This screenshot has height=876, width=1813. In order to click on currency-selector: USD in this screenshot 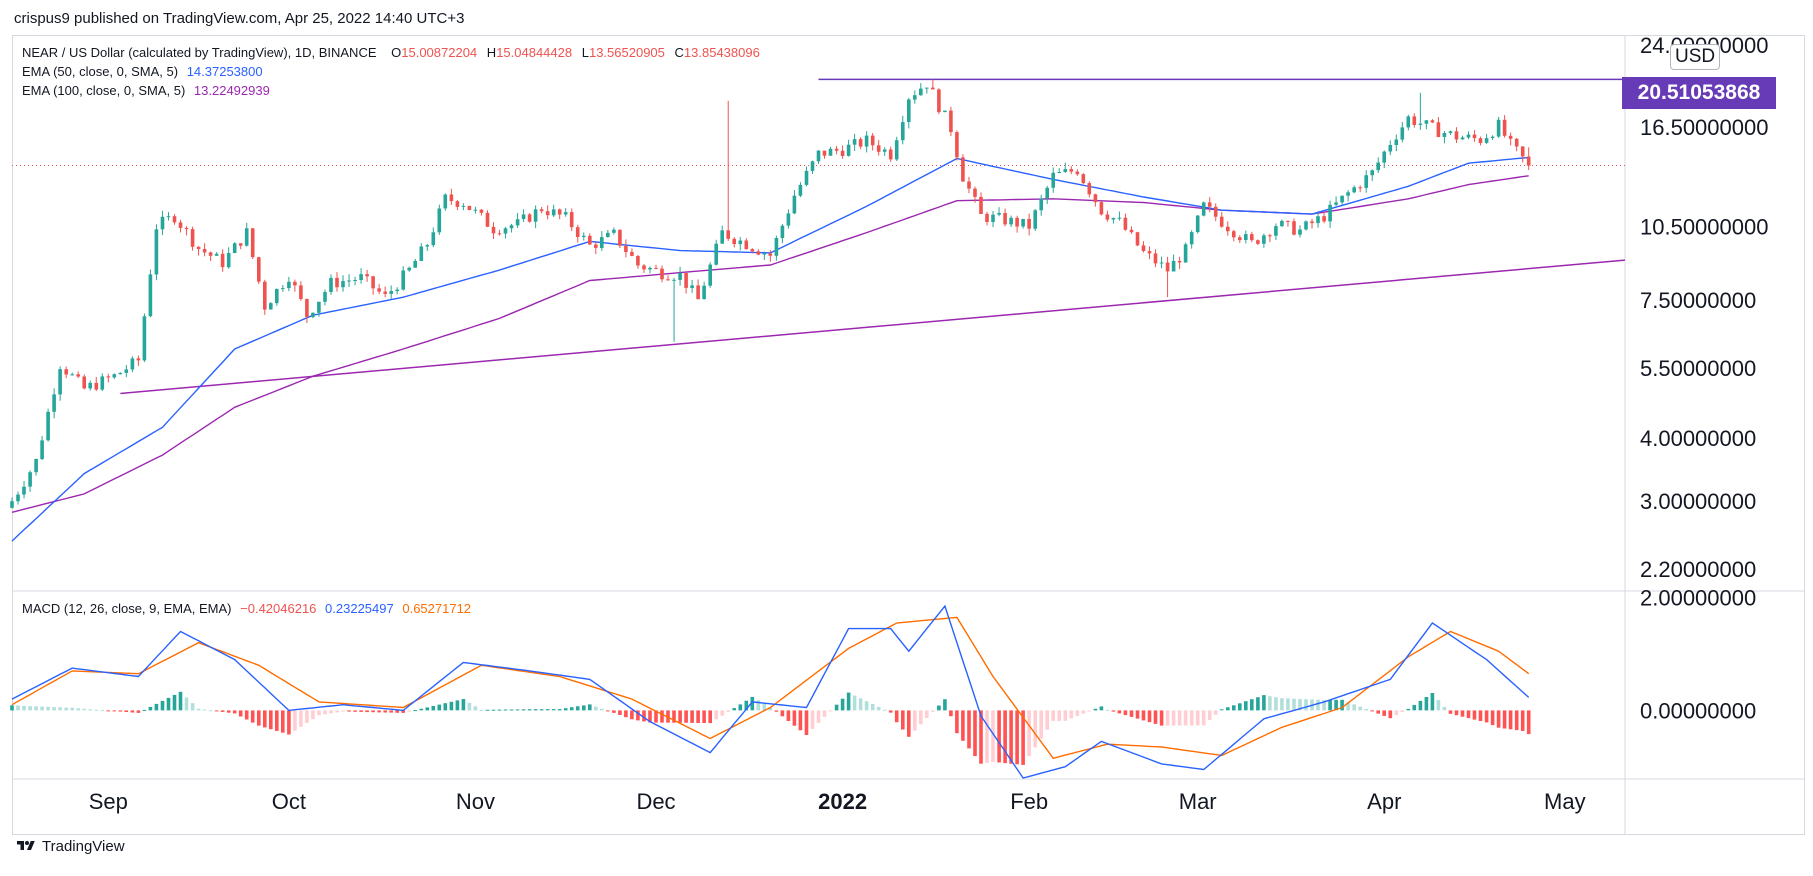, I will do `click(1695, 57)`.